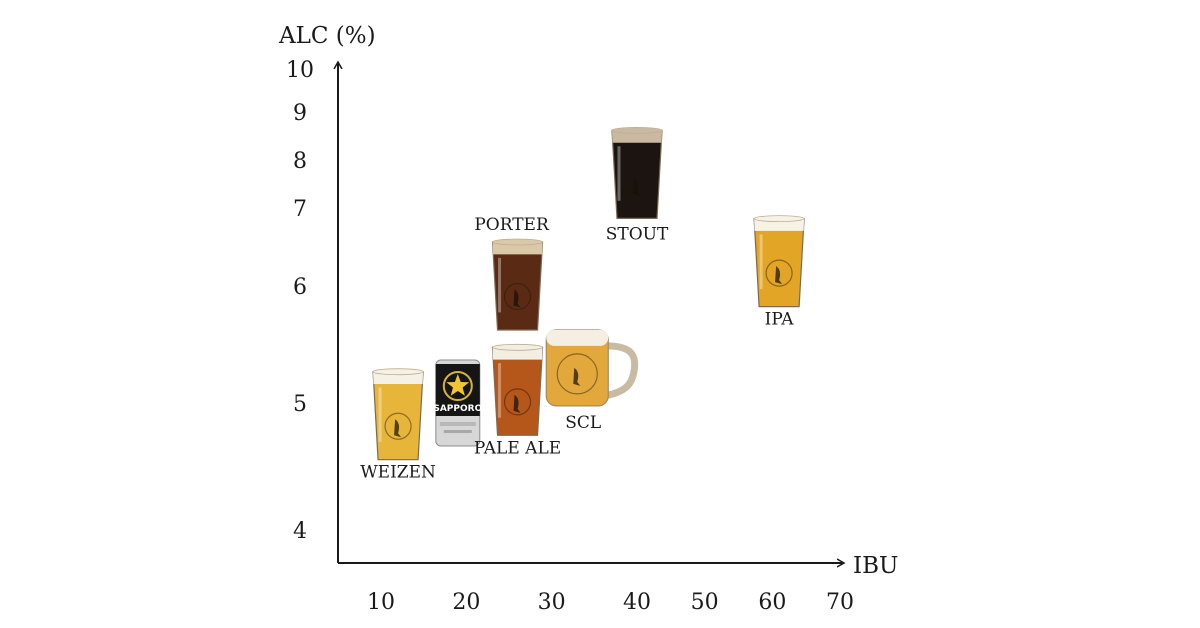 Image resolution: width=1200 pixels, height=628 pixels. What do you see at coordinates (300, 70) in the screenshot?
I see `y-tick-label: 10` at bounding box center [300, 70].